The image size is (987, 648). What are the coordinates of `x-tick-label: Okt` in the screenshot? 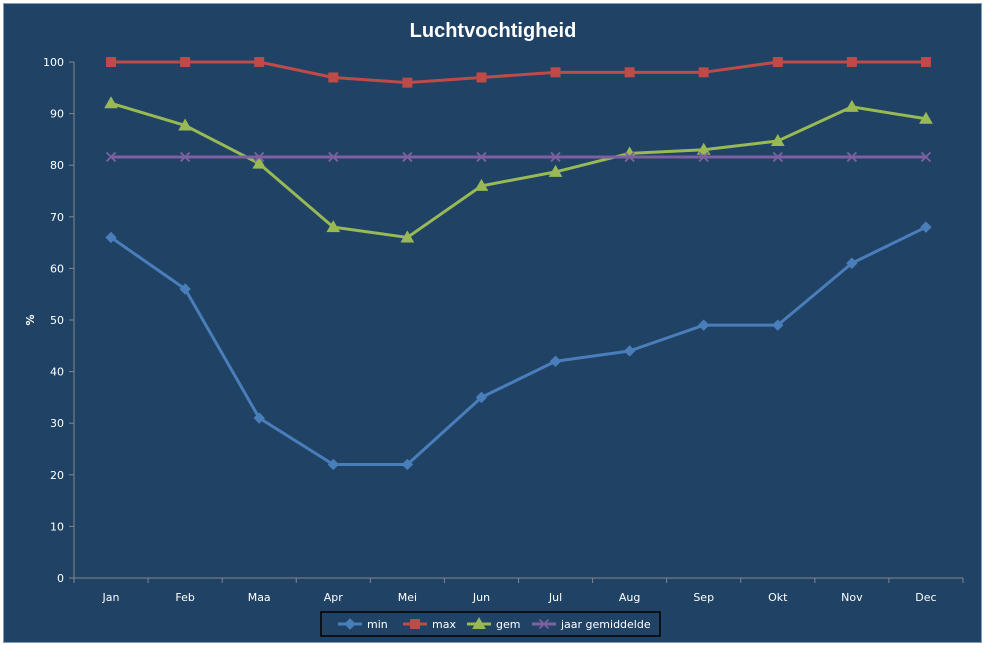 It's located at (778, 597).